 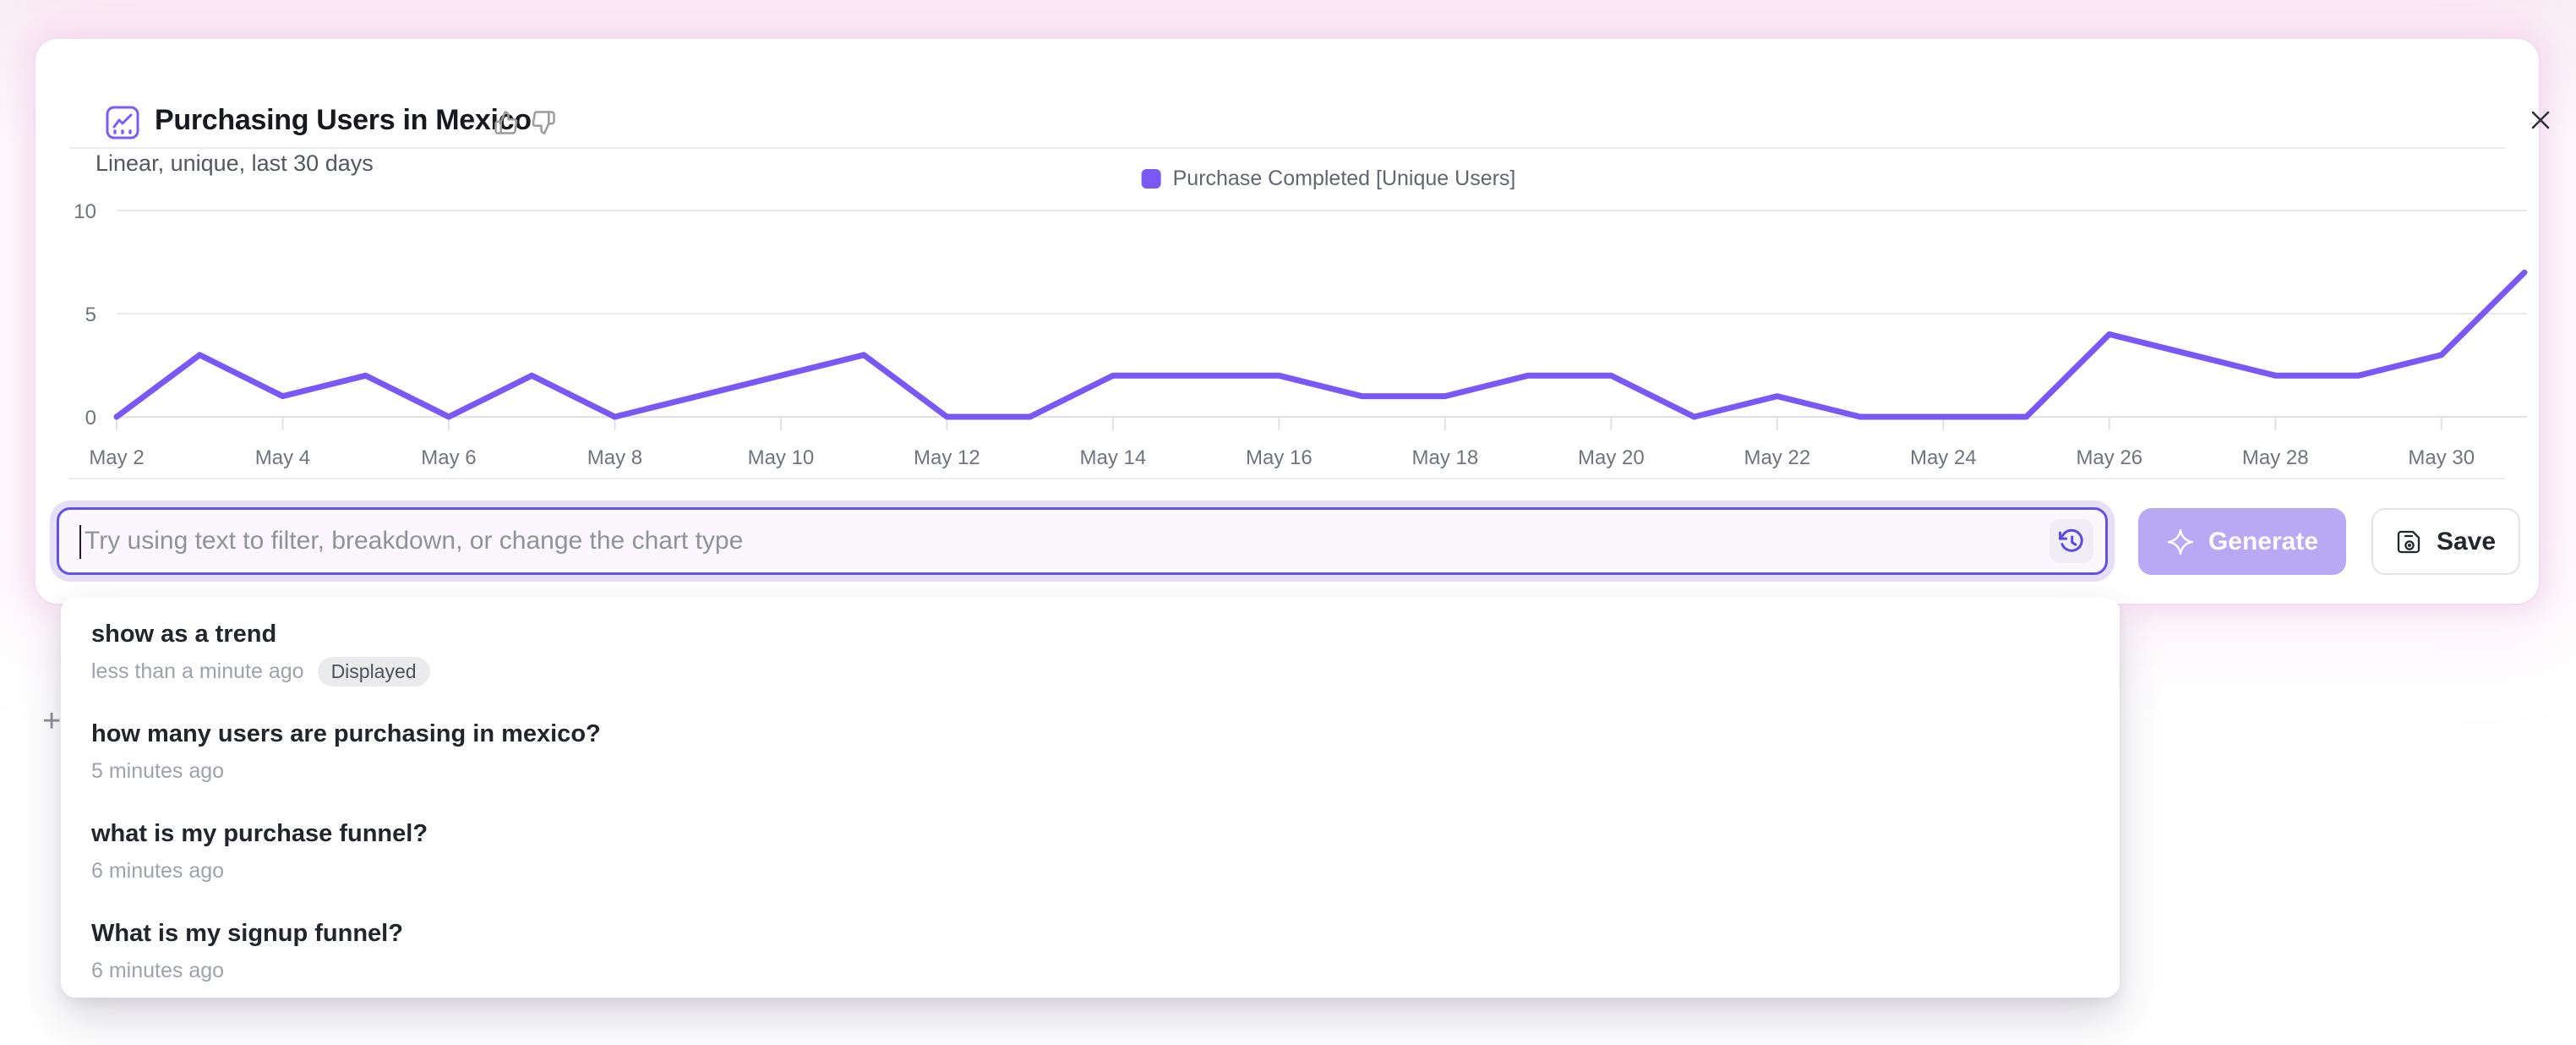 I want to click on history-button, so click(x=2071, y=541).